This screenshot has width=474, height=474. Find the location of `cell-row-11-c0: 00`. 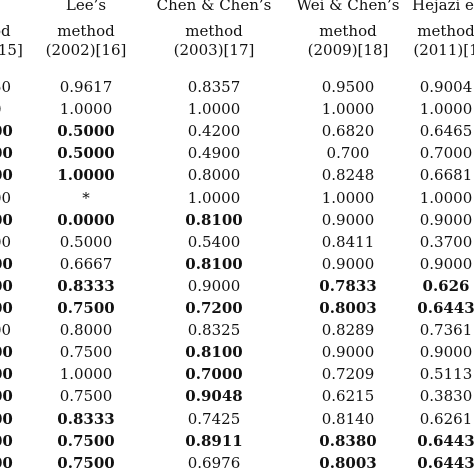

cell-row-11-c0: 00 is located at coordinates (6, 330).